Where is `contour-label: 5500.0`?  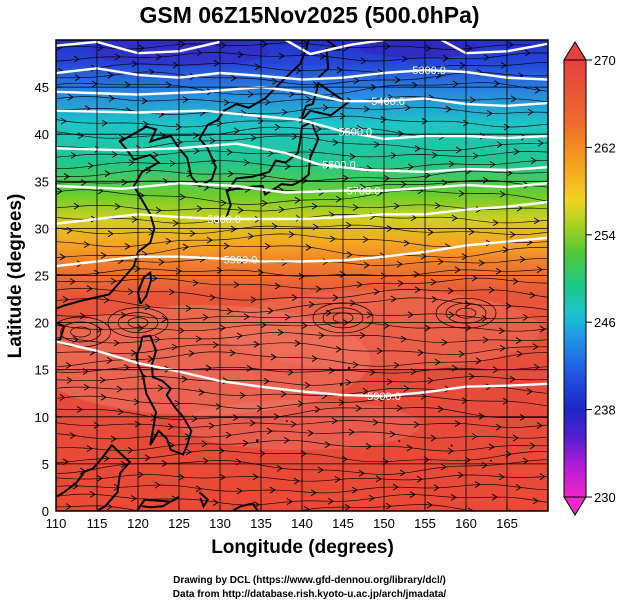
contour-label: 5500.0 is located at coordinates (355, 132).